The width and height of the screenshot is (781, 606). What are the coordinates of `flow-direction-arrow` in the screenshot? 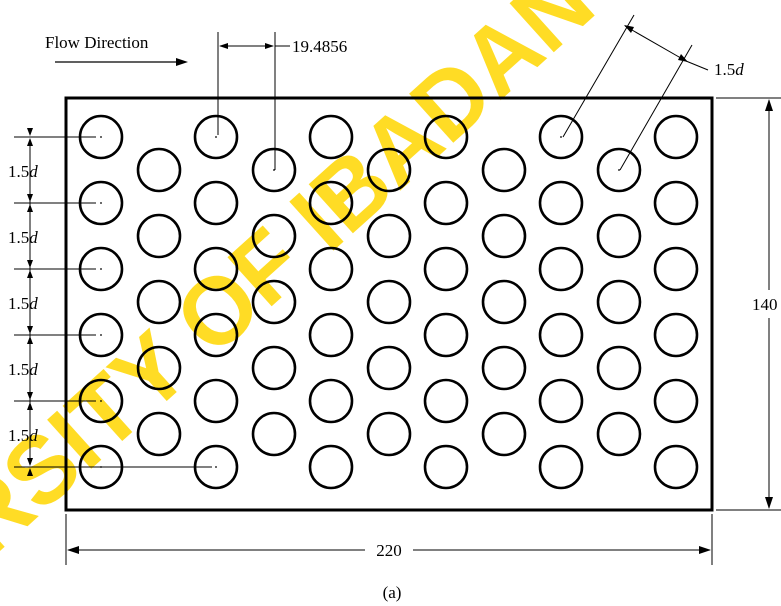 It's located at (121, 62).